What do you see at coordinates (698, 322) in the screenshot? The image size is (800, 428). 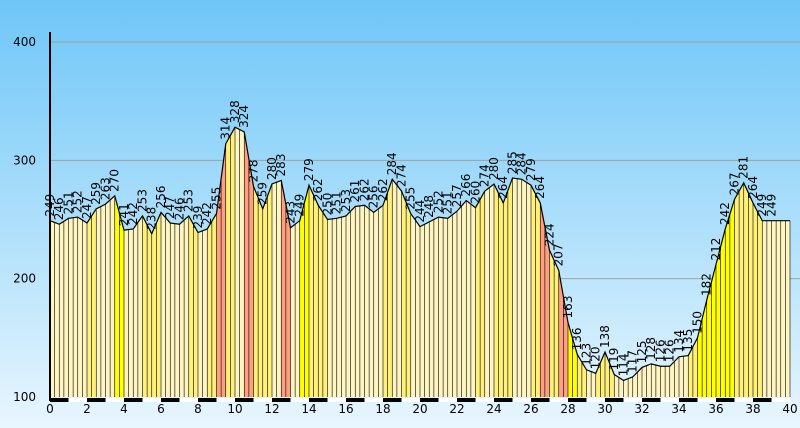 I see `data-label: 150` at bounding box center [698, 322].